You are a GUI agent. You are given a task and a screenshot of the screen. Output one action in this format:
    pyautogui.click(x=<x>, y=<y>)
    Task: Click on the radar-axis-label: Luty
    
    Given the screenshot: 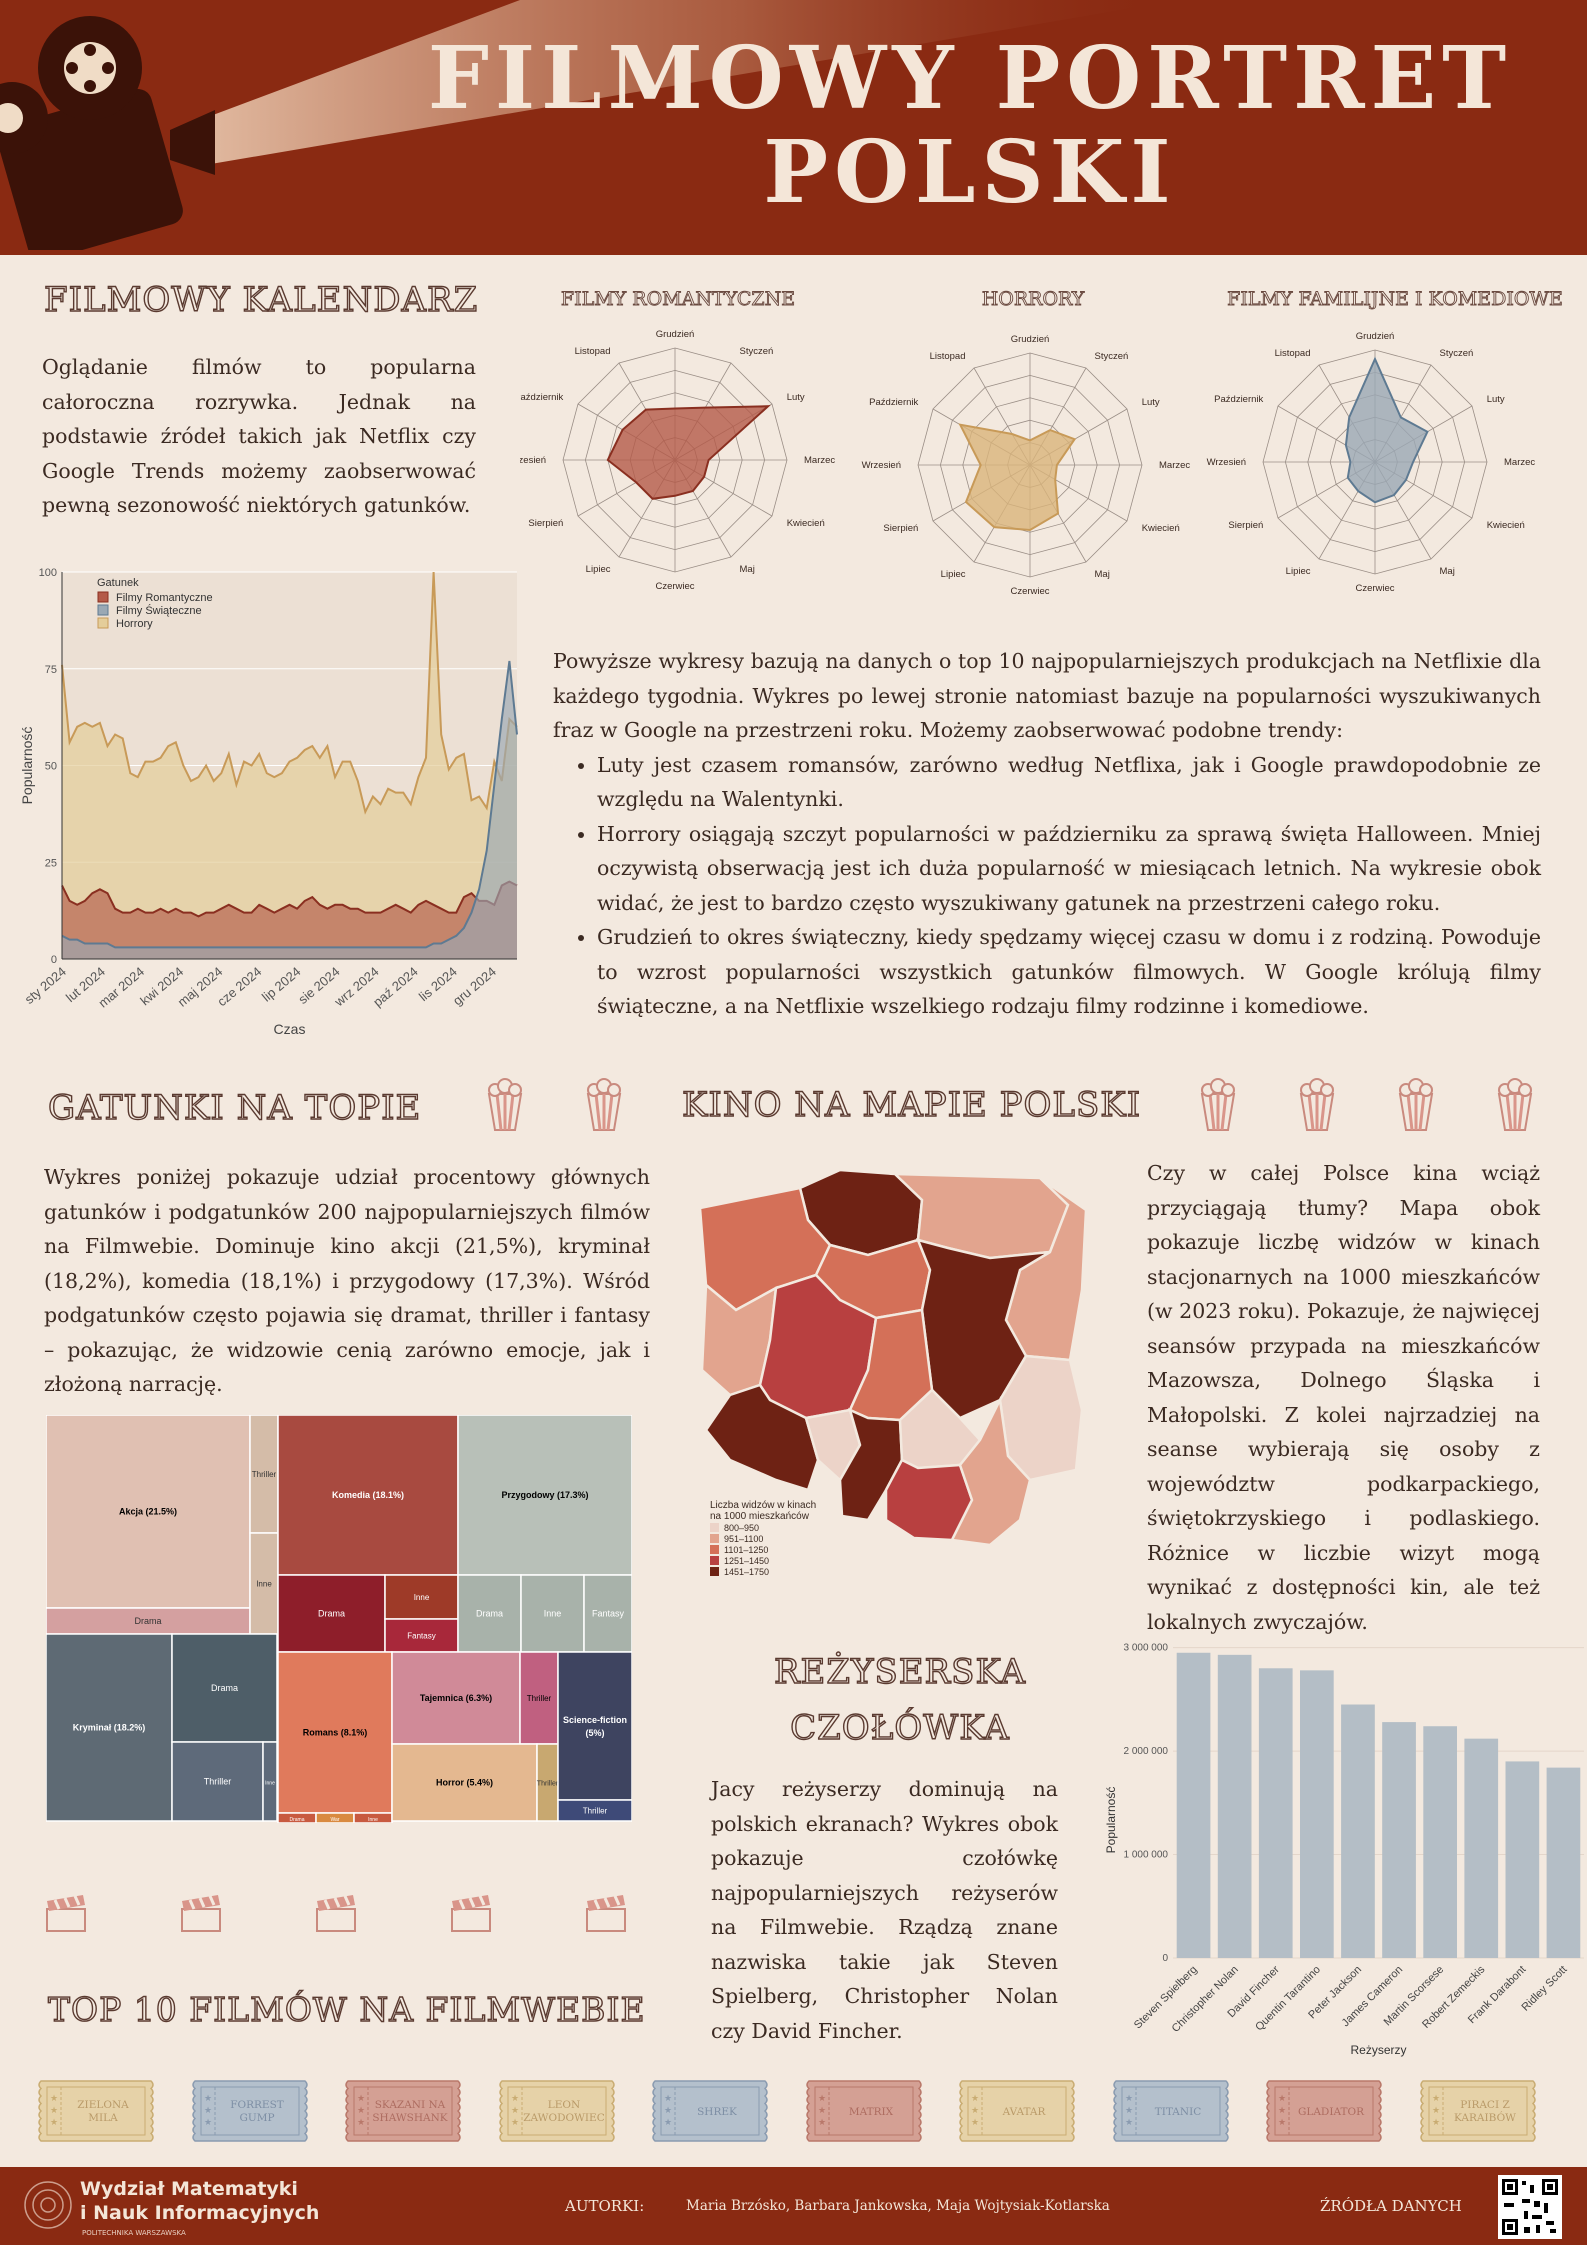 What is the action you would take?
    pyautogui.click(x=796, y=397)
    